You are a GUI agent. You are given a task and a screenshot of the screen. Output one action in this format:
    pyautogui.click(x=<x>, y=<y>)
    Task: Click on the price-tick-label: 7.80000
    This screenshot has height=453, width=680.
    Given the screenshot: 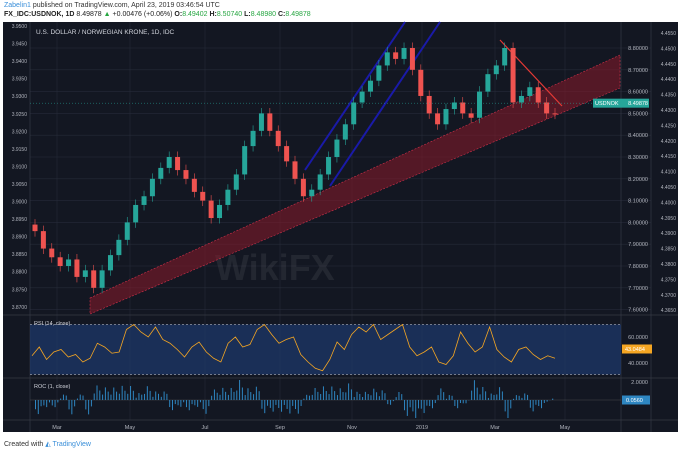 What is the action you would take?
    pyautogui.click(x=638, y=267)
    